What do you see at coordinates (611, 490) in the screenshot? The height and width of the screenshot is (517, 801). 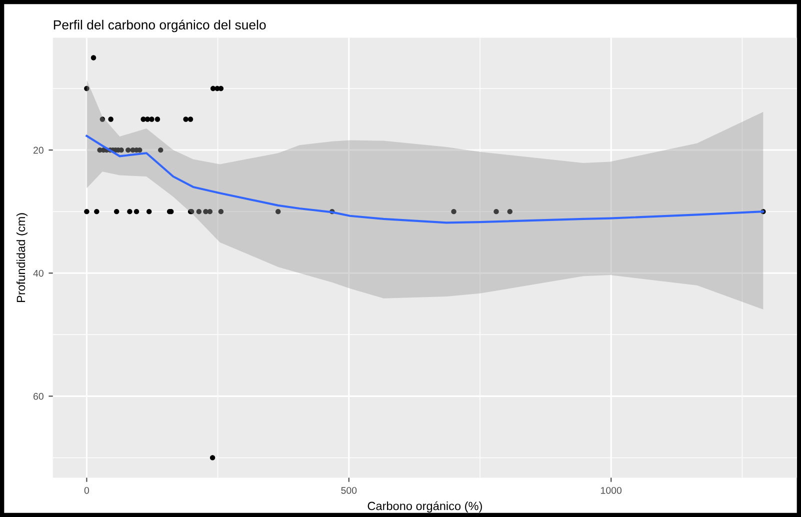 I see `x-tick-label: 1000` at bounding box center [611, 490].